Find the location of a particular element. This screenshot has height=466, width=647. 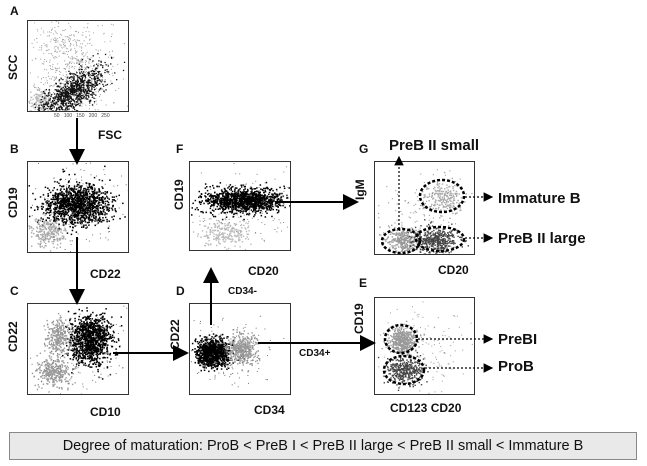

axis-label-c-y: CD22 is located at coordinates (13, 336).